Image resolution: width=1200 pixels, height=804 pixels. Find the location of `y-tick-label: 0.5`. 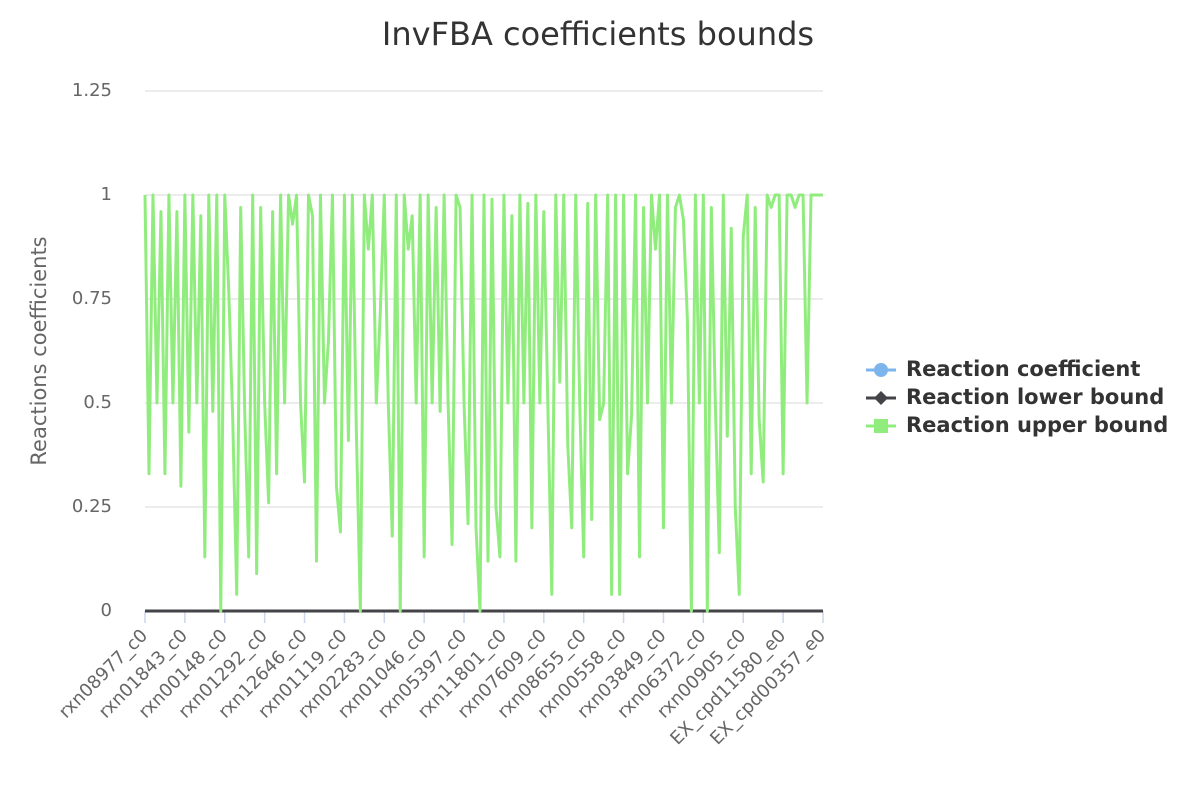

y-tick-label: 0.5 is located at coordinates (97, 402).